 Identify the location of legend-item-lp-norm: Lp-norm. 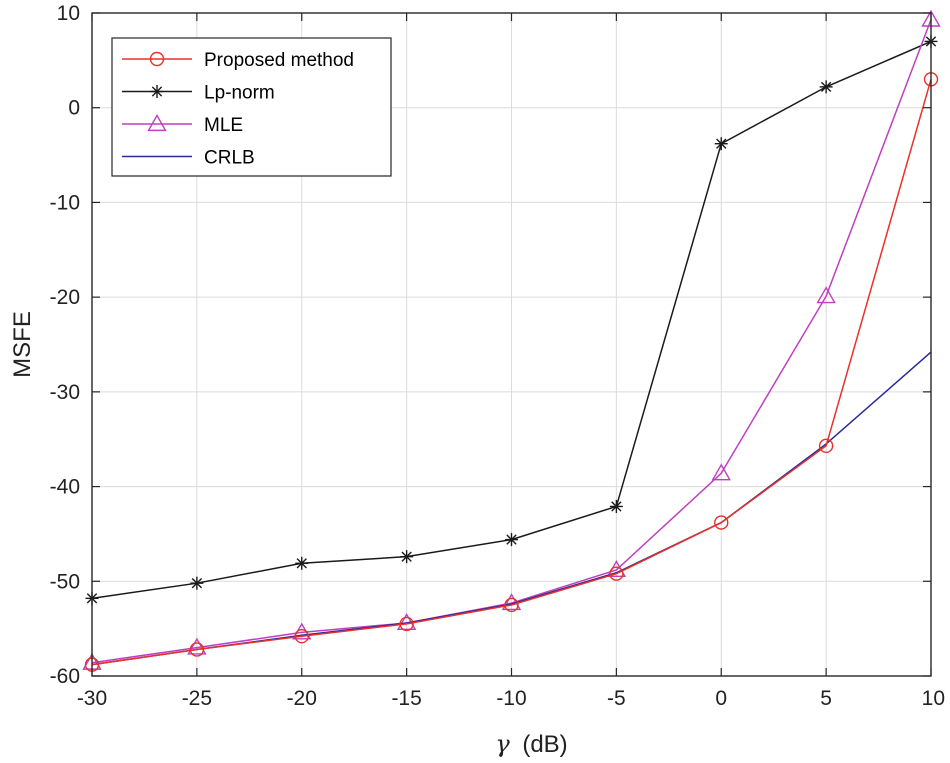
(198, 93).